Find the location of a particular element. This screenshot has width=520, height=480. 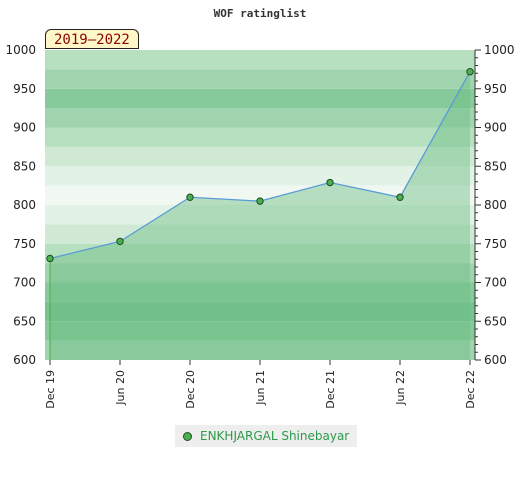

y-tick-label-left: 600 is located at coordinates (24, 360).